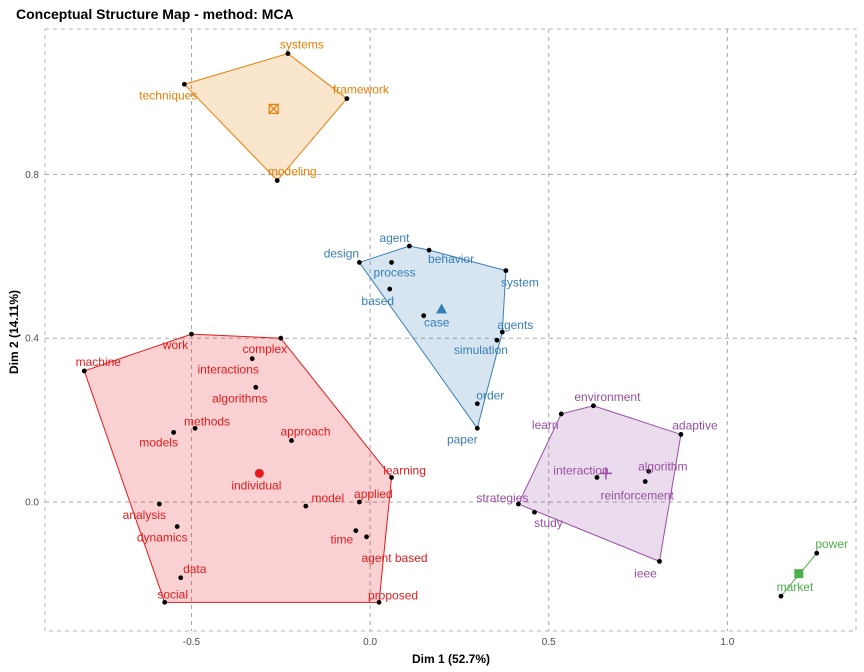 Image resolution: width=864 pixels, height=672 pixels. Describe the element at coordinates (515, 325) in the screenshot. I see `point-label: agents` at that location.